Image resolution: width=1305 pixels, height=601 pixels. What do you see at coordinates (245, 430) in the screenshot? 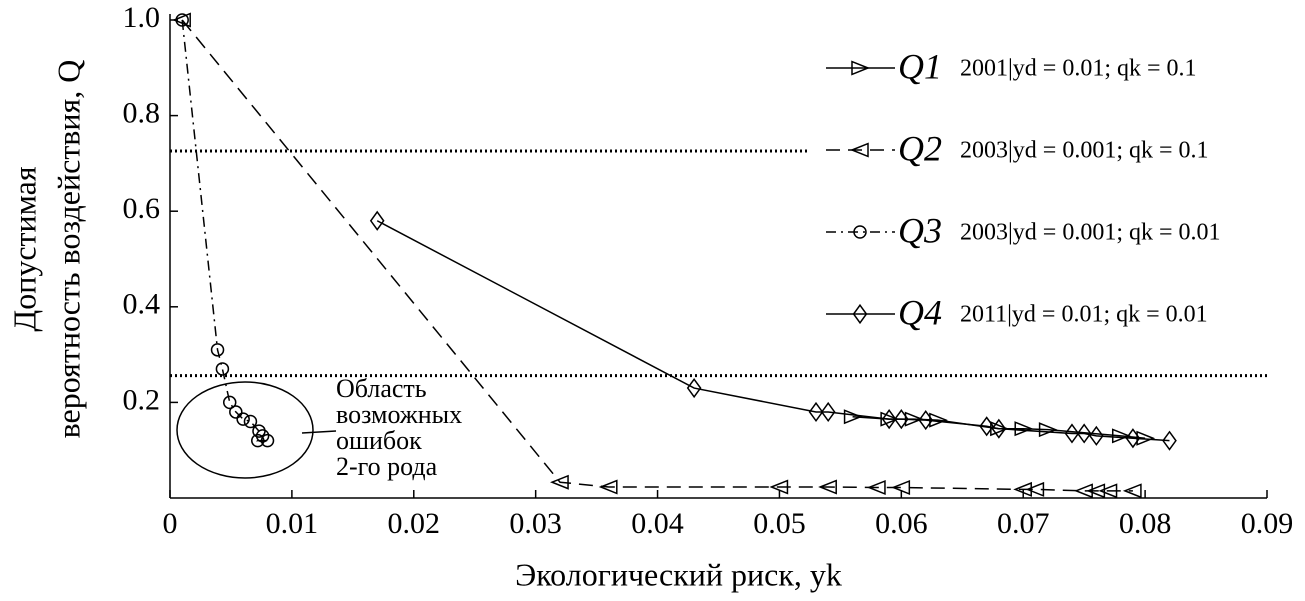
I see `annotation-ellipse` at bounding box center [245, 430].